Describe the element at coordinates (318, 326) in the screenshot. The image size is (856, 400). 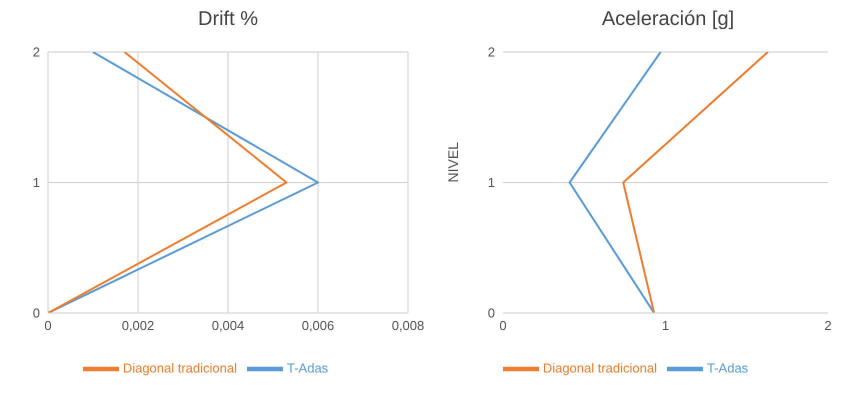
I see `x-tick-label: 0,006` at that location.